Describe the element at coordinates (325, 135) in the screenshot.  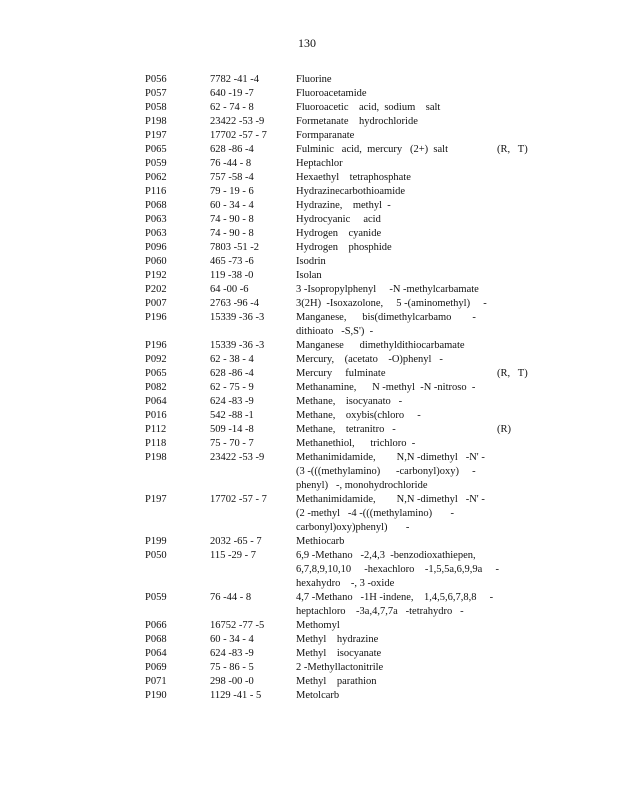
I see `substance-name: Formparanate` at that location.